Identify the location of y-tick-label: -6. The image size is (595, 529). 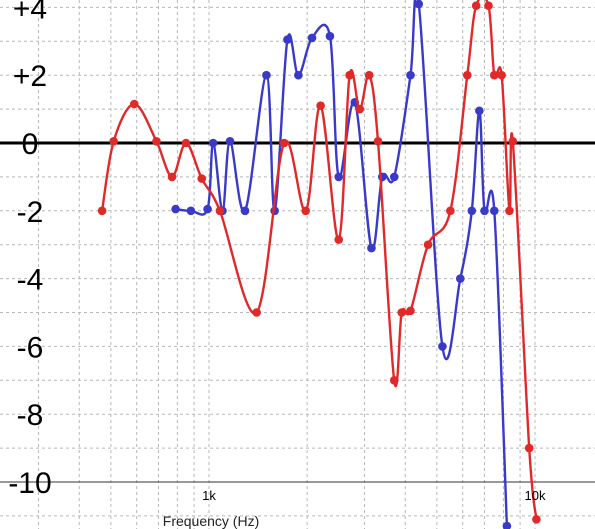
(30, 347).